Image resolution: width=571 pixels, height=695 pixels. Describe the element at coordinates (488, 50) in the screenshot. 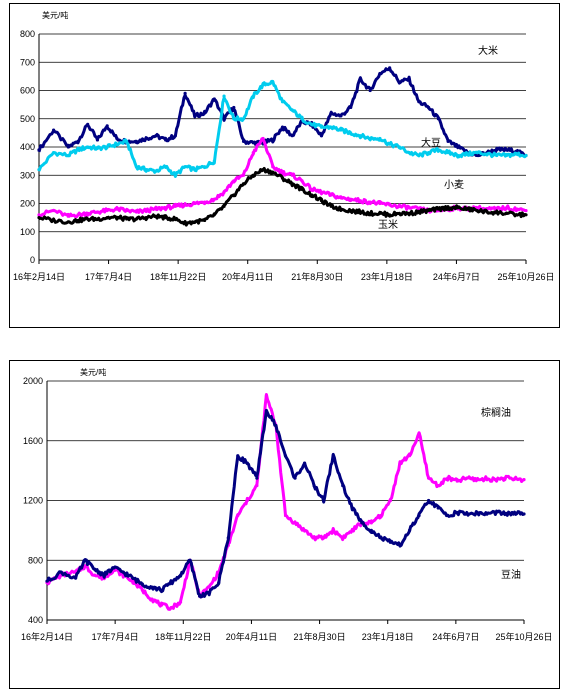

I see `series-label: 大米` at that location.